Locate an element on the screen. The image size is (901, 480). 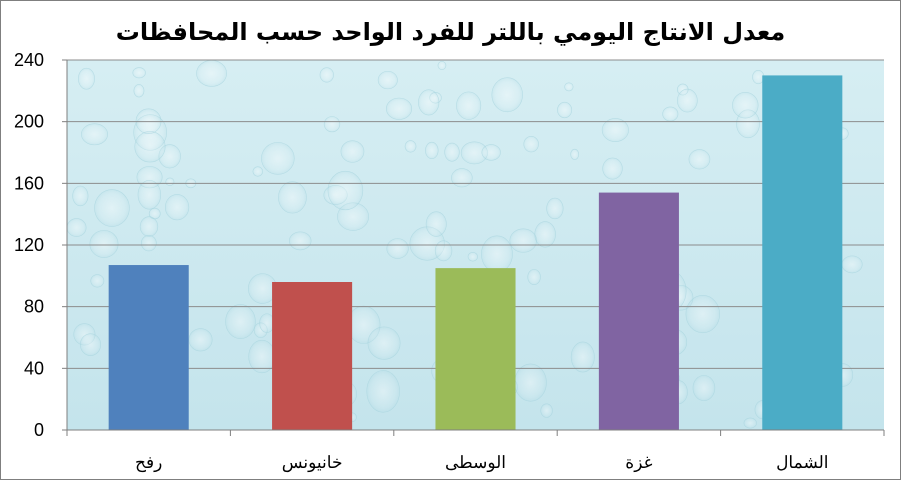
y-tick-labels: 0 40 80 120 160 200 240 is located at coordinates (29, 245).